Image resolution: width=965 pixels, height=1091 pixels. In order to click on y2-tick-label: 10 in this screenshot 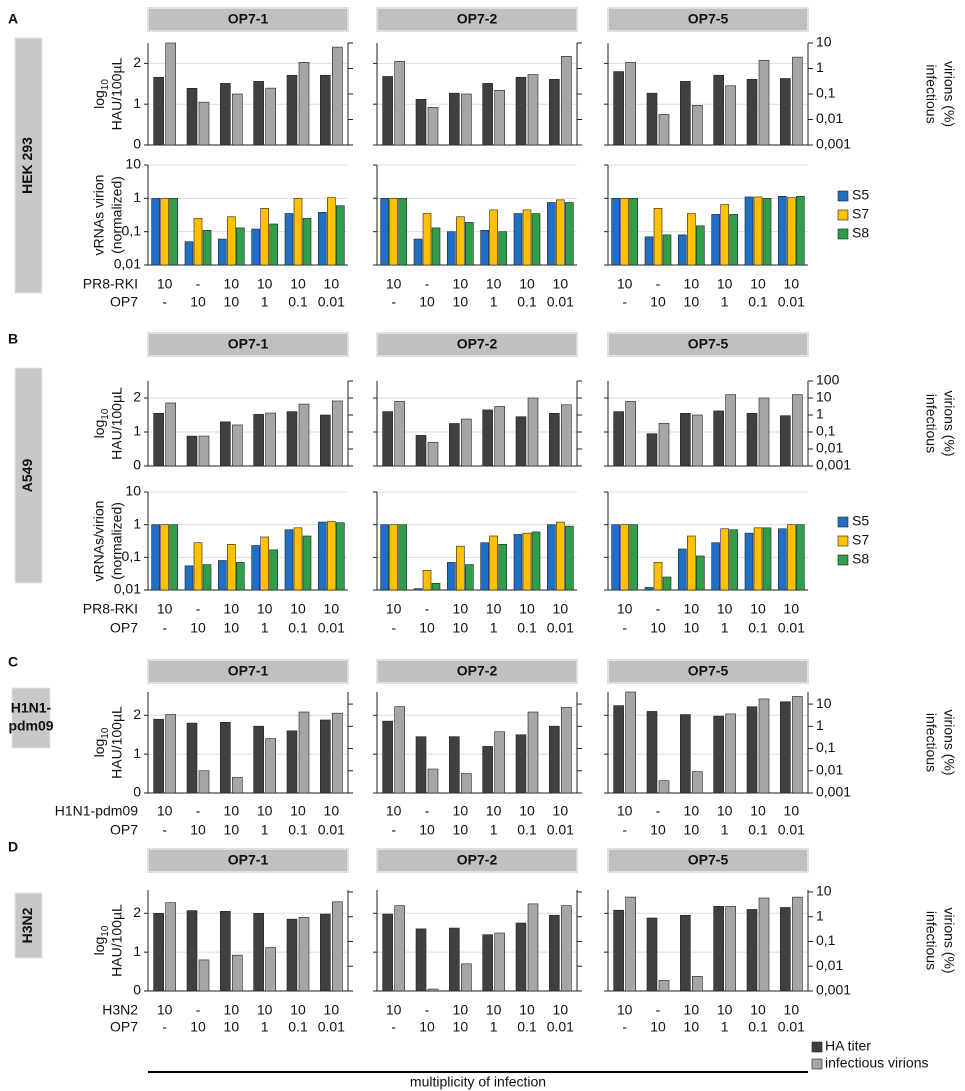, I will do `click(824, 397)`.